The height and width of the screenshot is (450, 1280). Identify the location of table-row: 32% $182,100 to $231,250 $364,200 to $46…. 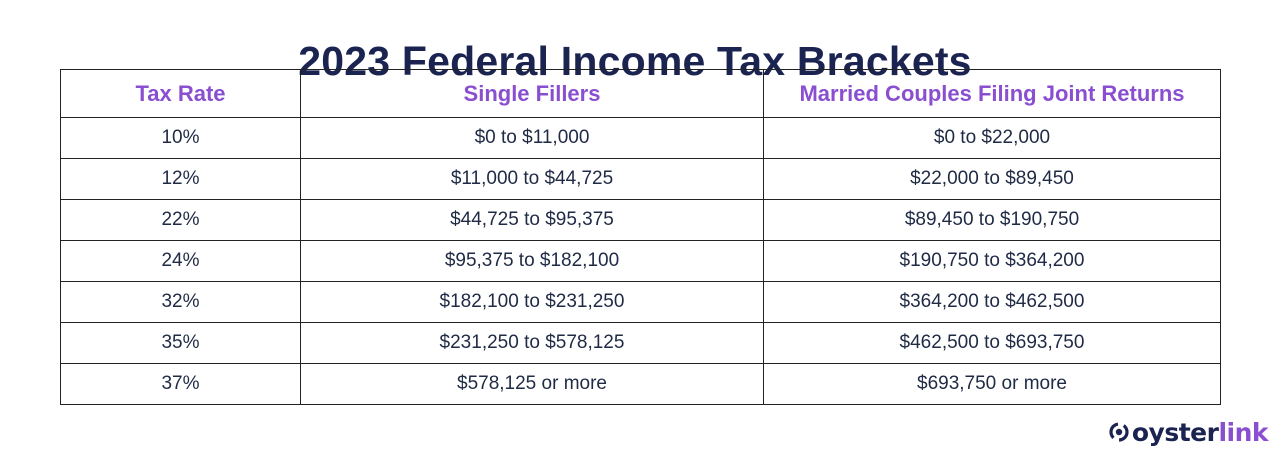
(640, 302).